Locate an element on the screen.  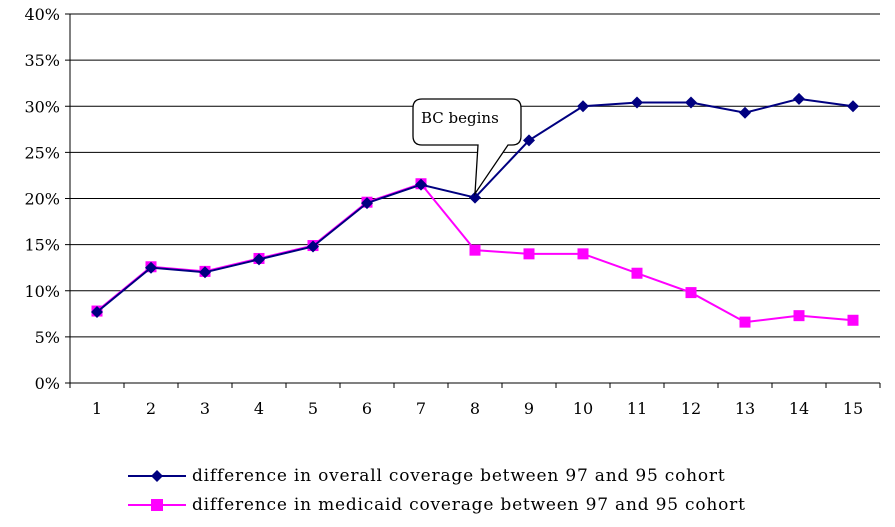
x-tick-label: 13 is located at coordinates (745, 408).